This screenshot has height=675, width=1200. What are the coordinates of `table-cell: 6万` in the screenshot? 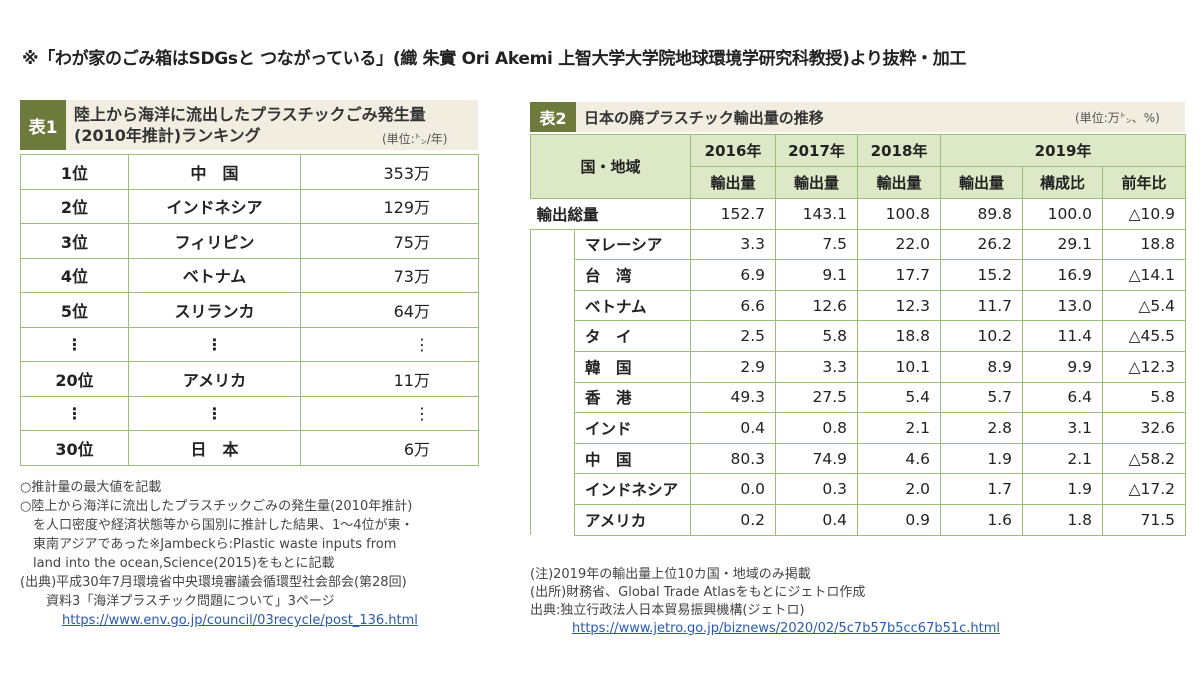 It's located at (389, 448).